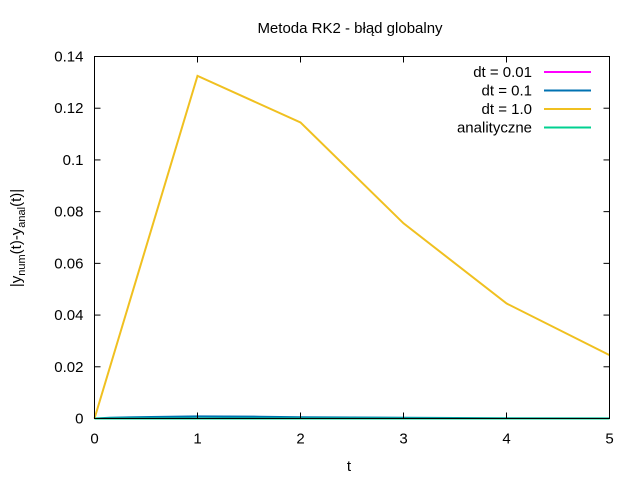  I want to click on legend-label-3: analityczne, so click(494, 128).